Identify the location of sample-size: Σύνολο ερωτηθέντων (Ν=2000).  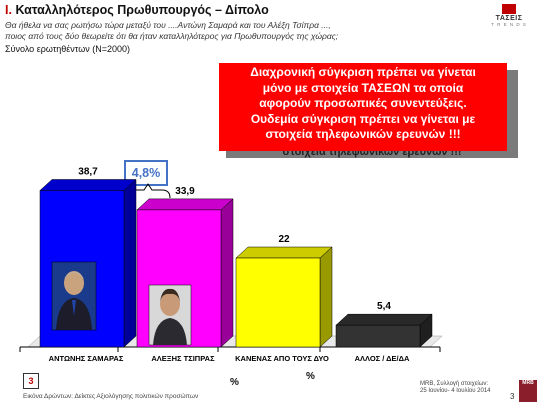
(68, 49).